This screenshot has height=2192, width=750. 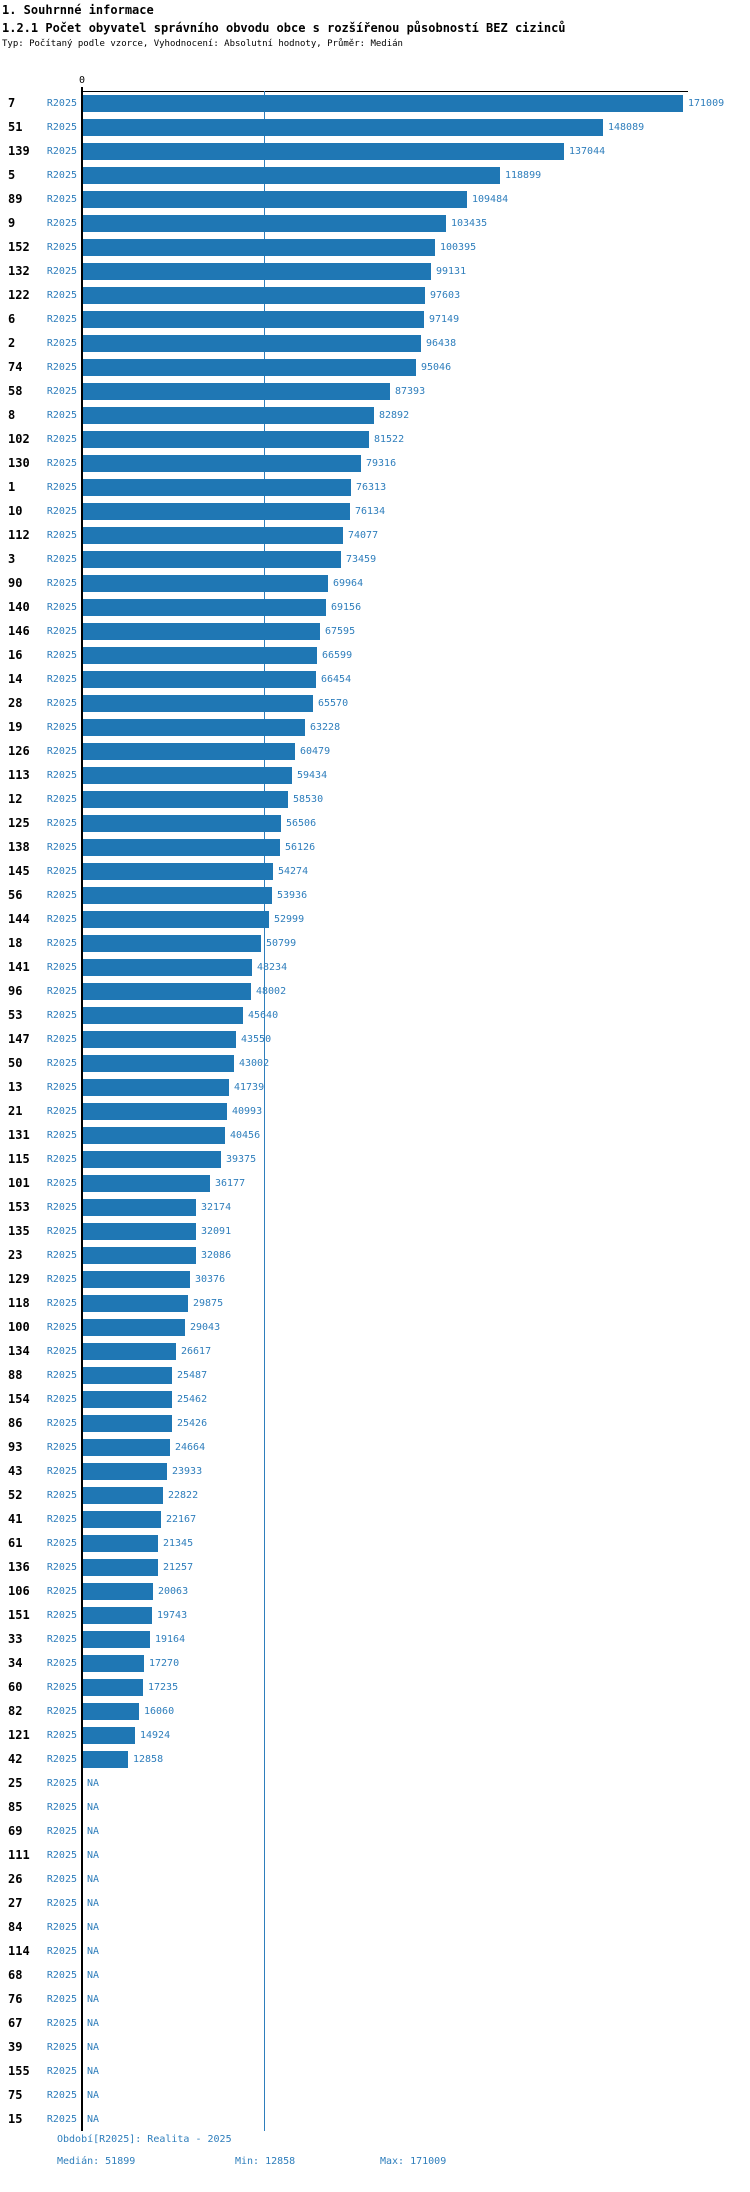 What do you see at coordinates (82, 1111) in the screenshot?
I see `y-axis-spine` at bounding box center [82, 1111].